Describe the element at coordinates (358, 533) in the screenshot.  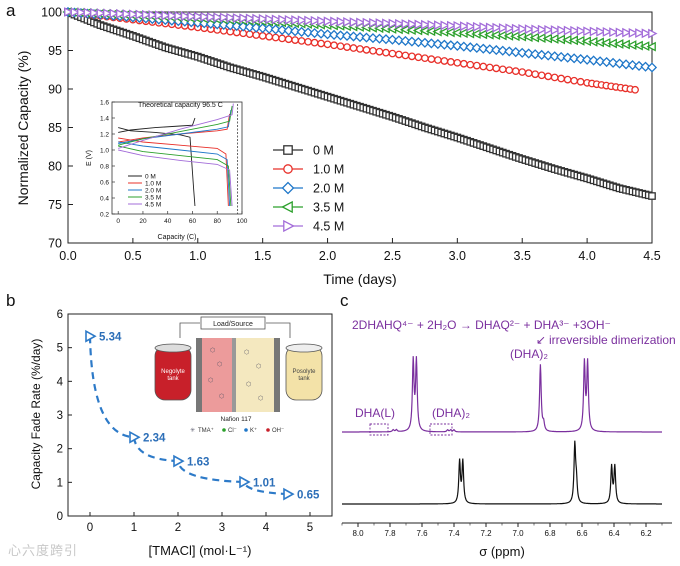
I see `c-x-tick-label: 8.0` at that location.